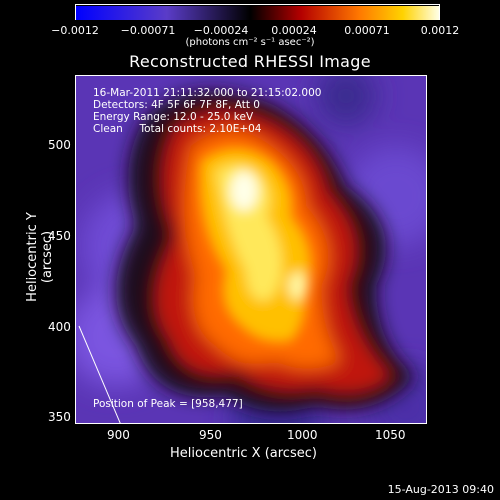 The width and height of the screenshot is (500, 500). Describe the element at coordinates (168, 404) in the screenshot. I see `peak-position-text: Position of Peak = [958,477]` at that location.